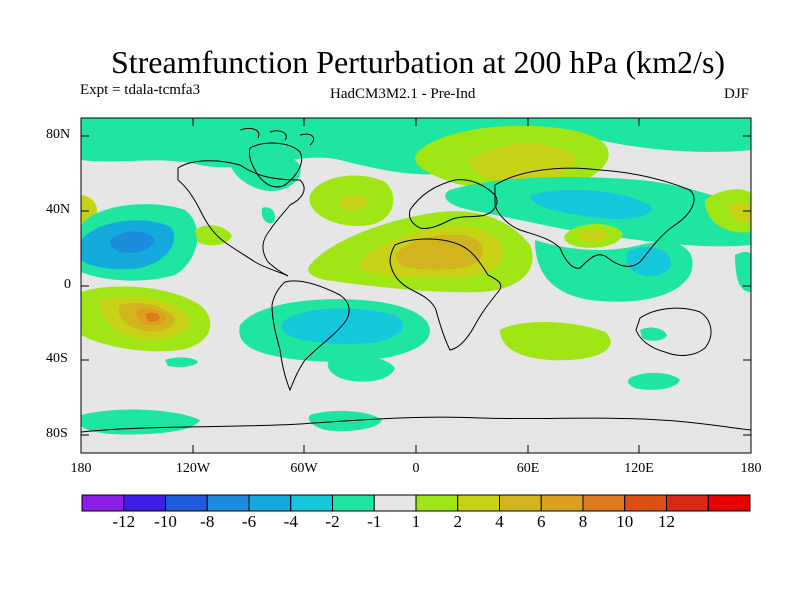  What do you see at coordinates (528, 468) in the screenshot?
I see `x-label-60e: 60E` at bounding box center [528, 468].